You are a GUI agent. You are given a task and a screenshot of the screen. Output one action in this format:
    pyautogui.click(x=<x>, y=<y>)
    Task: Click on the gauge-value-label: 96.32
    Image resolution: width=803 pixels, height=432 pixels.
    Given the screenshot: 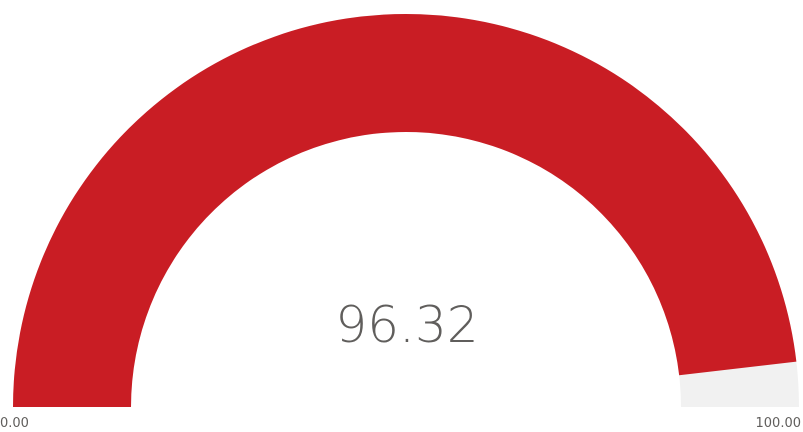 What is the action you would take?
    pyautogui.click(x=406, y=325)
    